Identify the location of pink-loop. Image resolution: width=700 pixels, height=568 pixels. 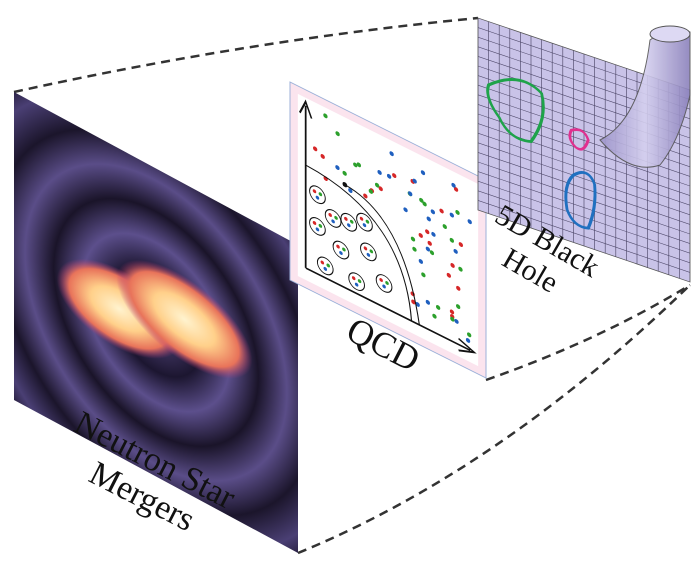
(579, 139).